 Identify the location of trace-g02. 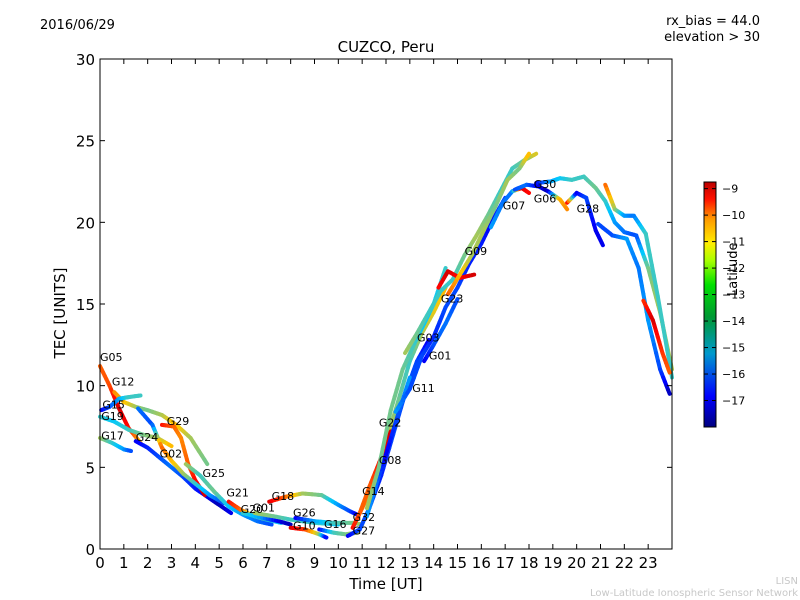
(181, 456).